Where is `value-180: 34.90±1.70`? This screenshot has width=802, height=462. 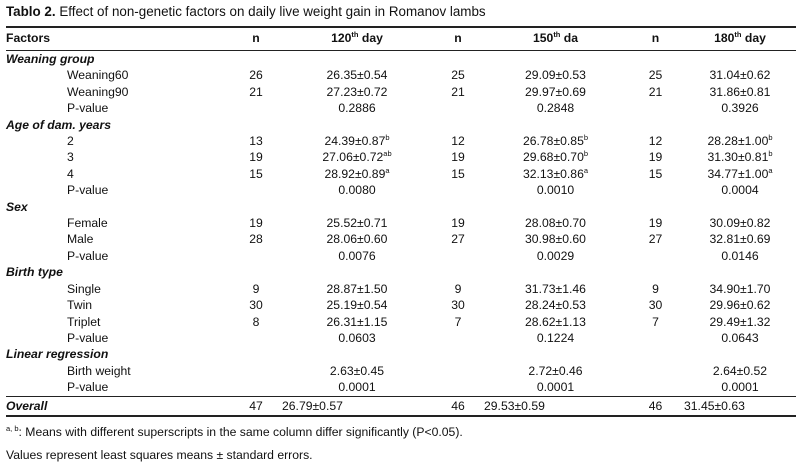 value-180: 34.90±1.70 is located at coordinates (740, 288).